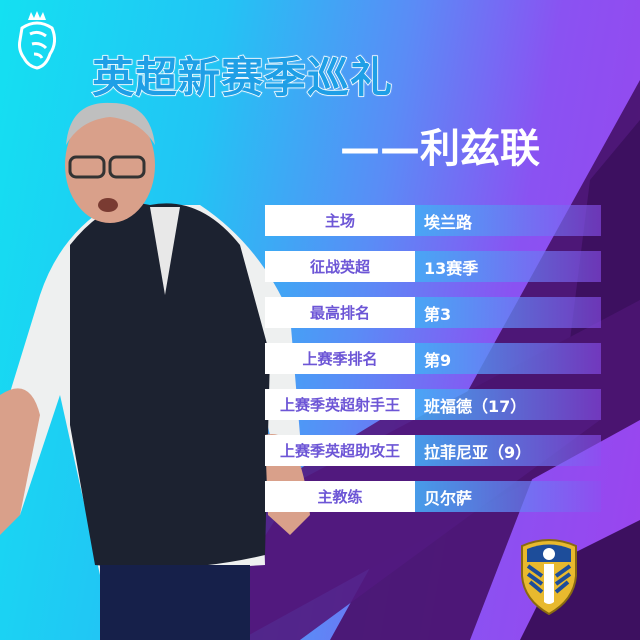  I want to click on page-subtitle: ——利兹联, so click(440, 149).